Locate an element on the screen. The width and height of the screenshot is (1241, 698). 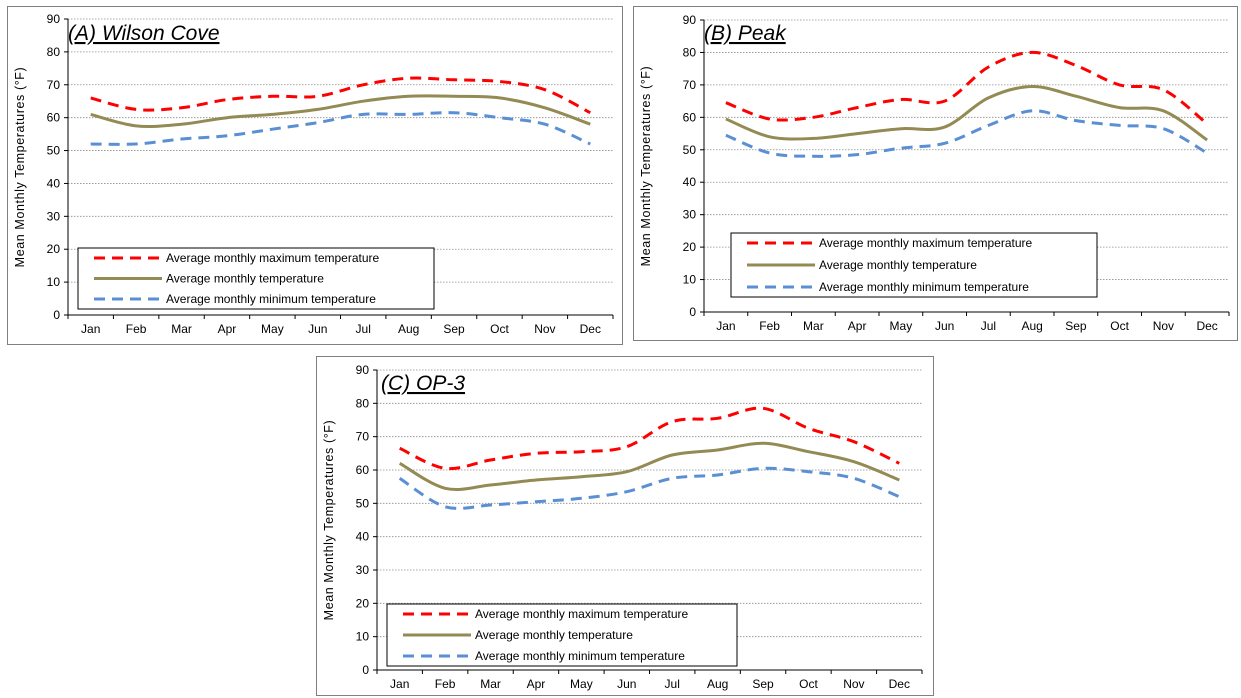
chart-title: (C) OP-3 is located at coordinates (423, 383).